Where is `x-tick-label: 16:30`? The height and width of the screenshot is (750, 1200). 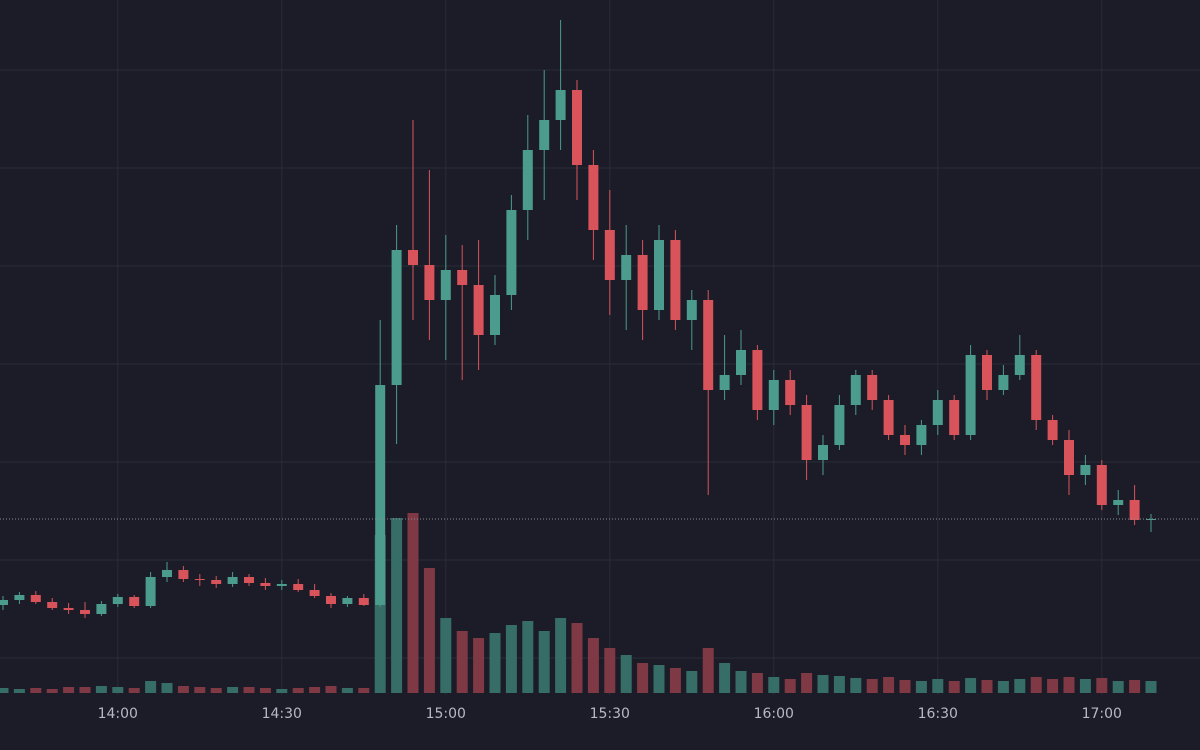 x-tick-label: 16:30 is located at coordinates (938, 714).